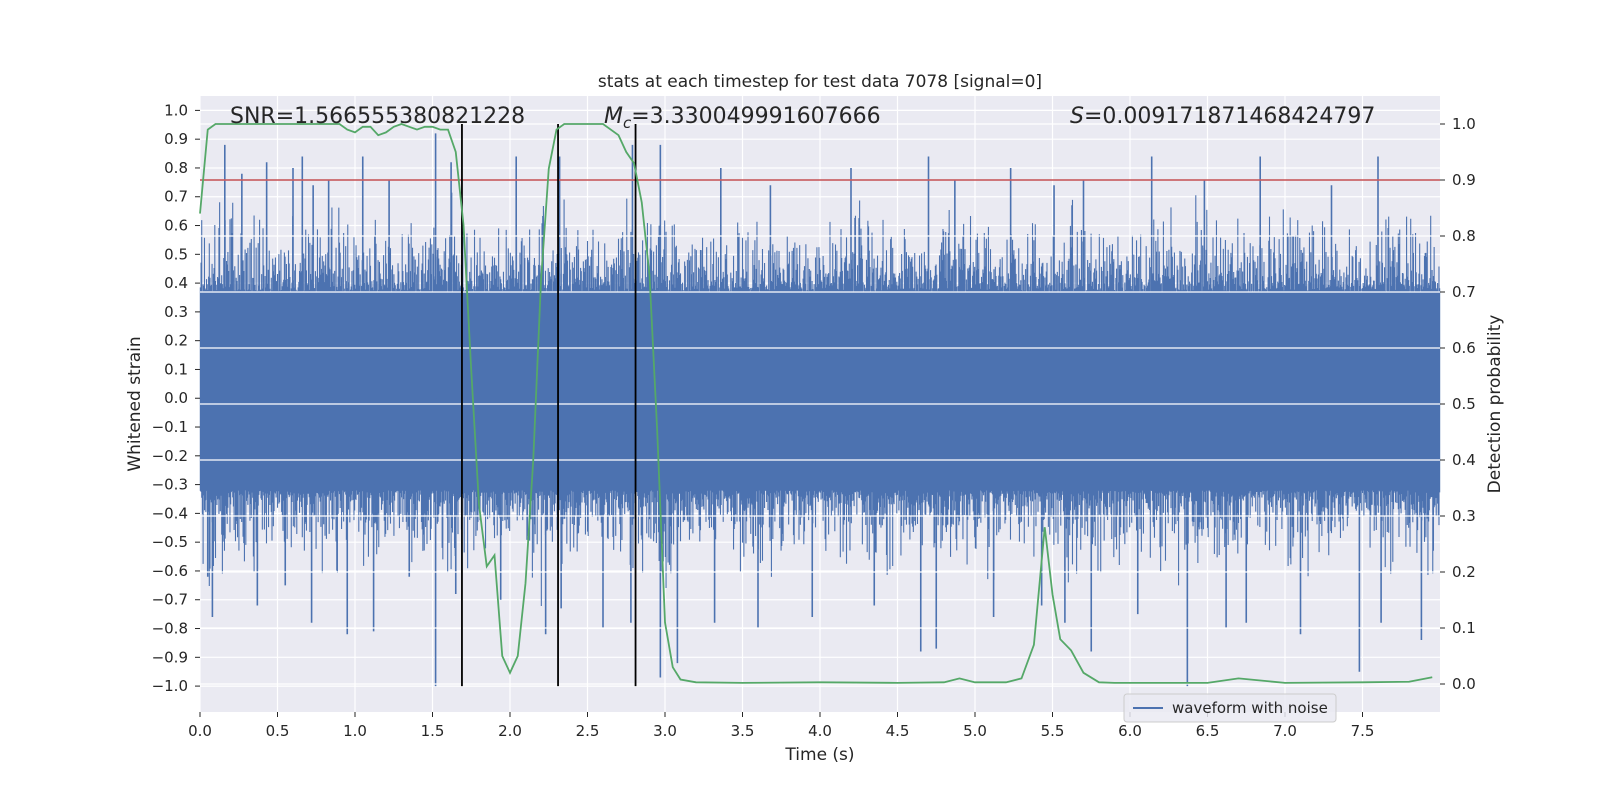  I want to click on y-tick-label-11: 0.1, so click(176, 369).